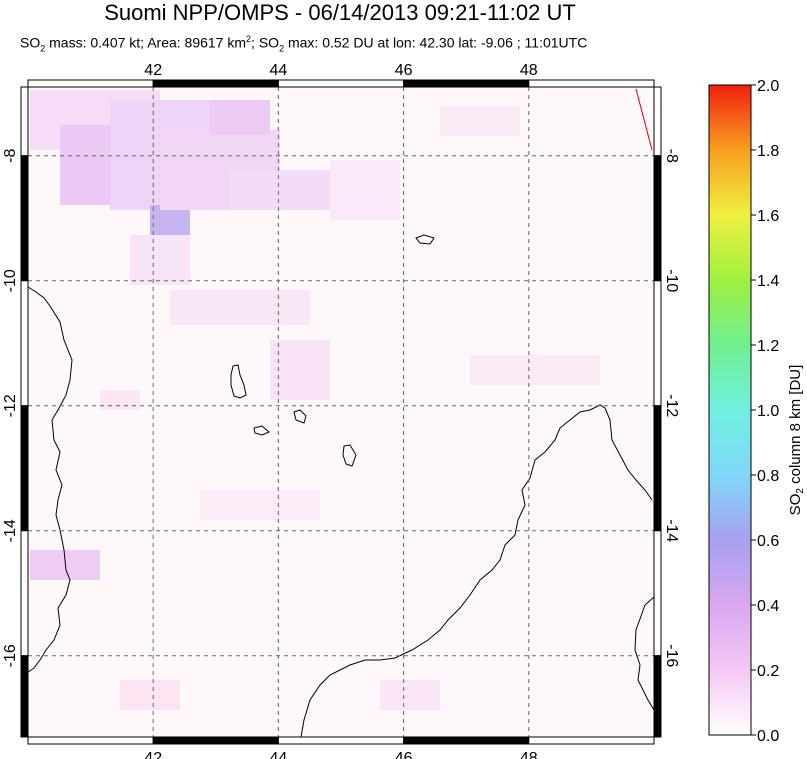 The image size is (807, 759). What do you see at coordinates (768, 151) in the screenshot?
I see `colorbar-tick-1.8: 1.8` at bounding box center [768, 151].